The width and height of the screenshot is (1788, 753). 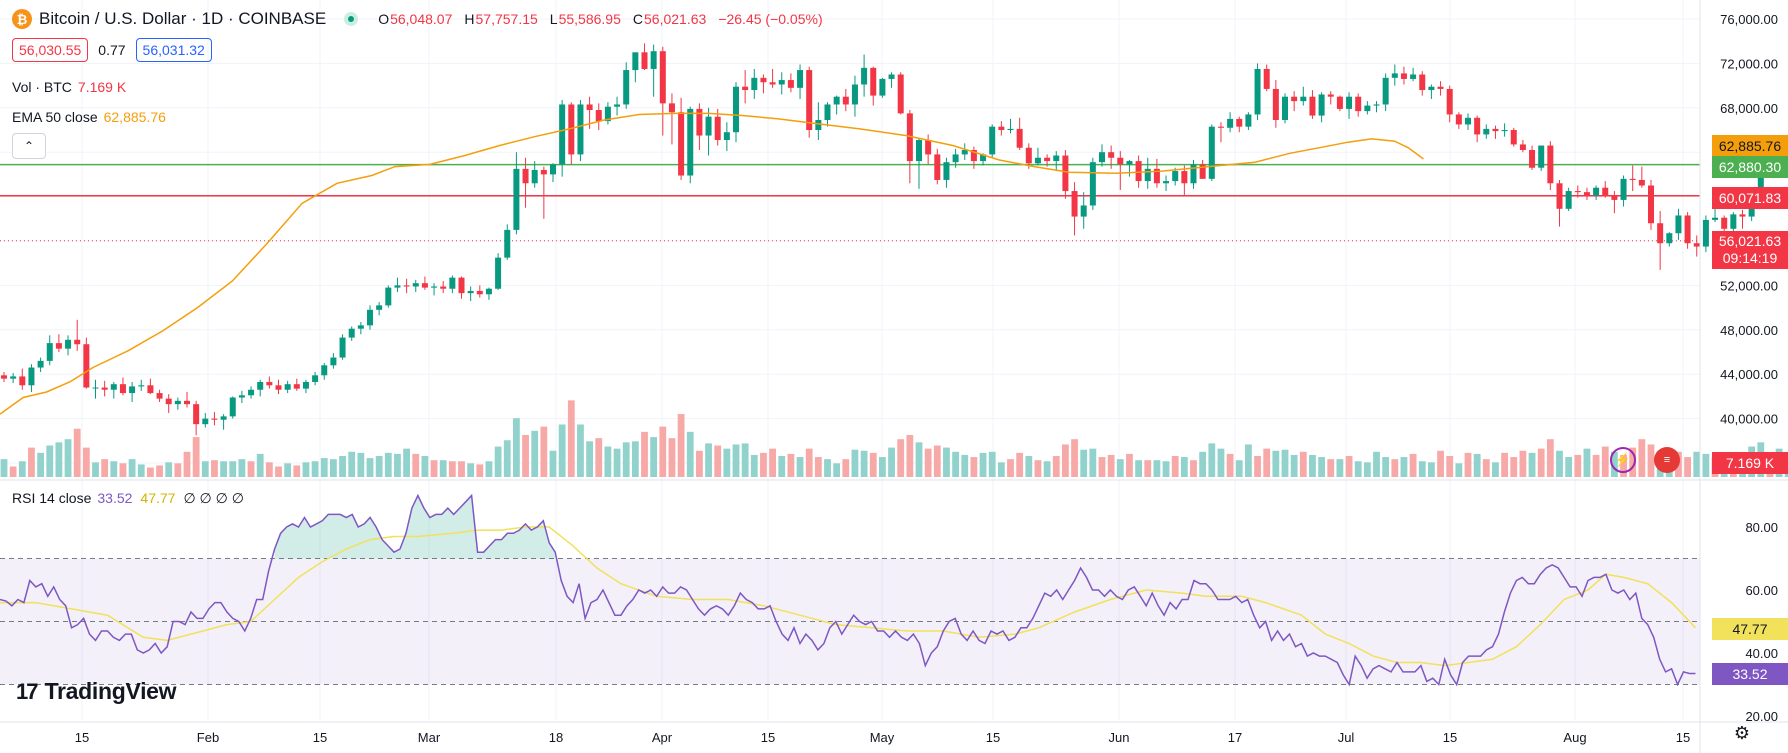 I want to click on price-tick-label: 44,000.00, so click(x=1749, y=374).